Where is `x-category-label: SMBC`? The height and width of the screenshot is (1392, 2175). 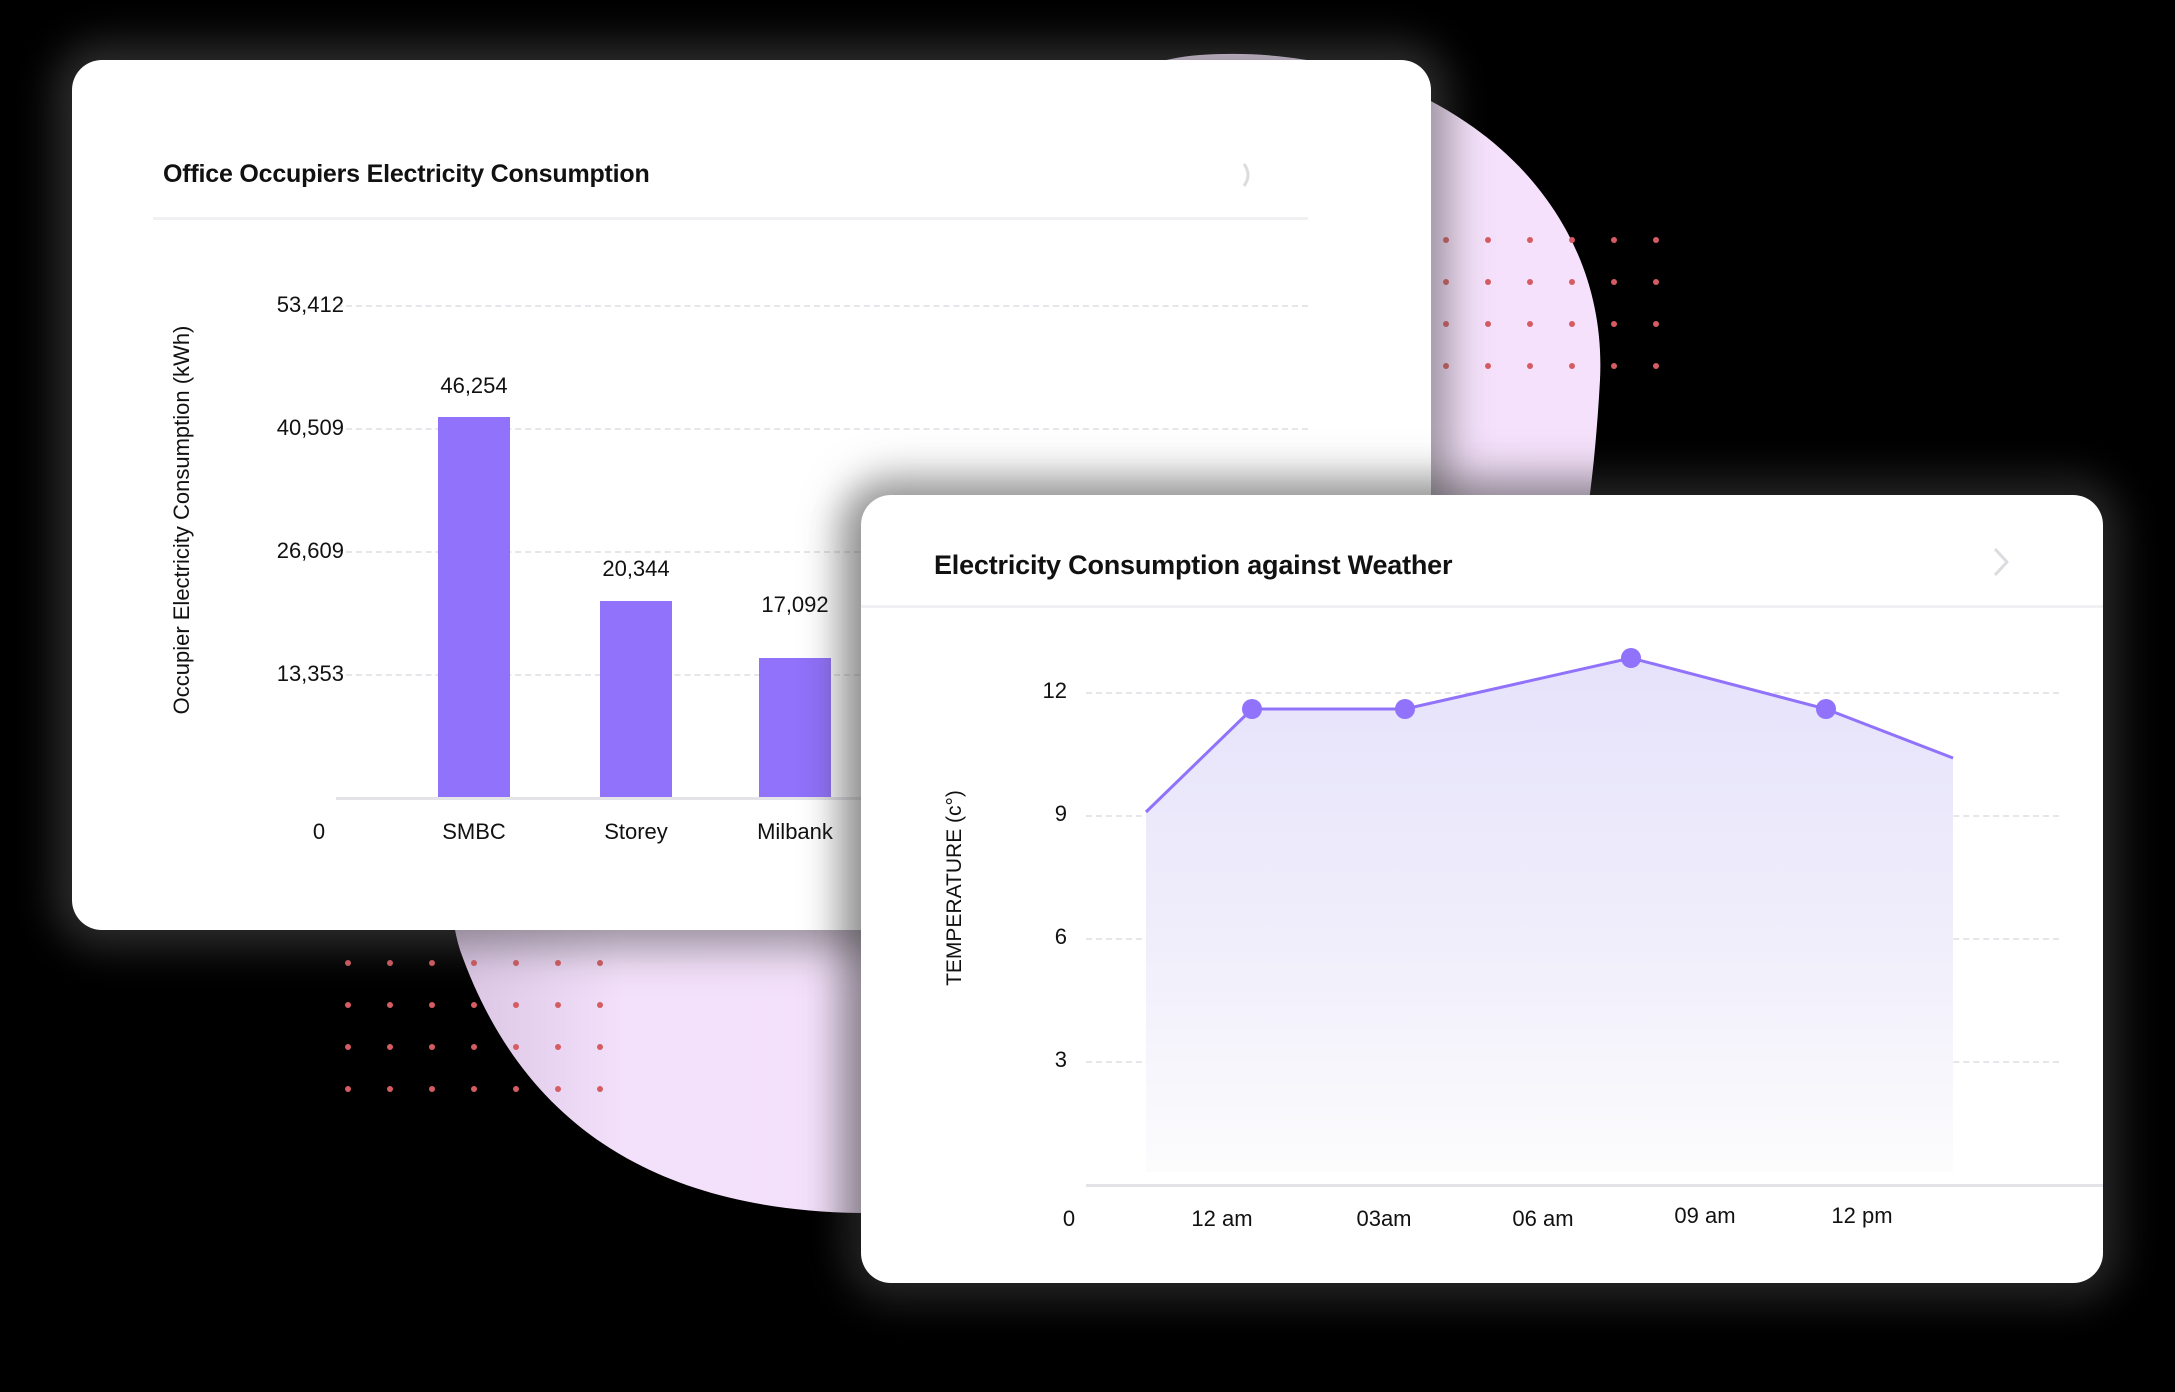 x-category-label: SMBC is located at coordinates (474, 831).